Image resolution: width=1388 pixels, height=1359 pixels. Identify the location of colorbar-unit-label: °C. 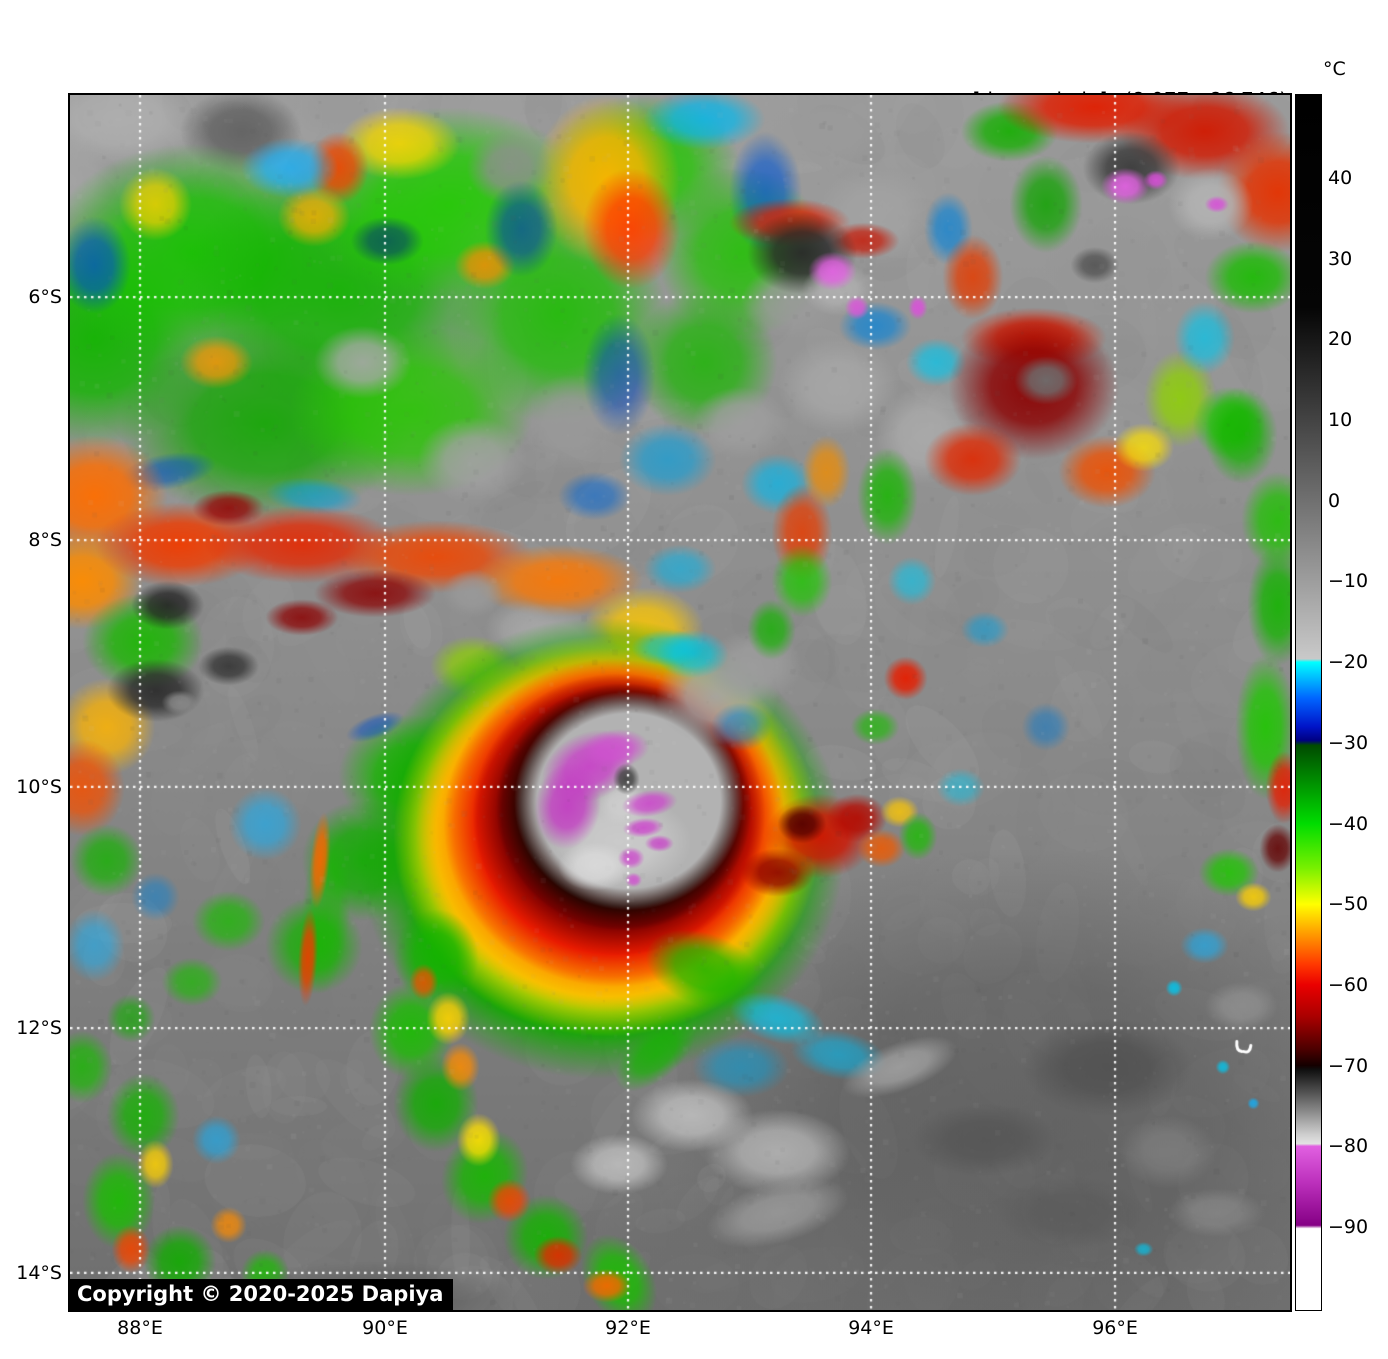
(1334, 69).